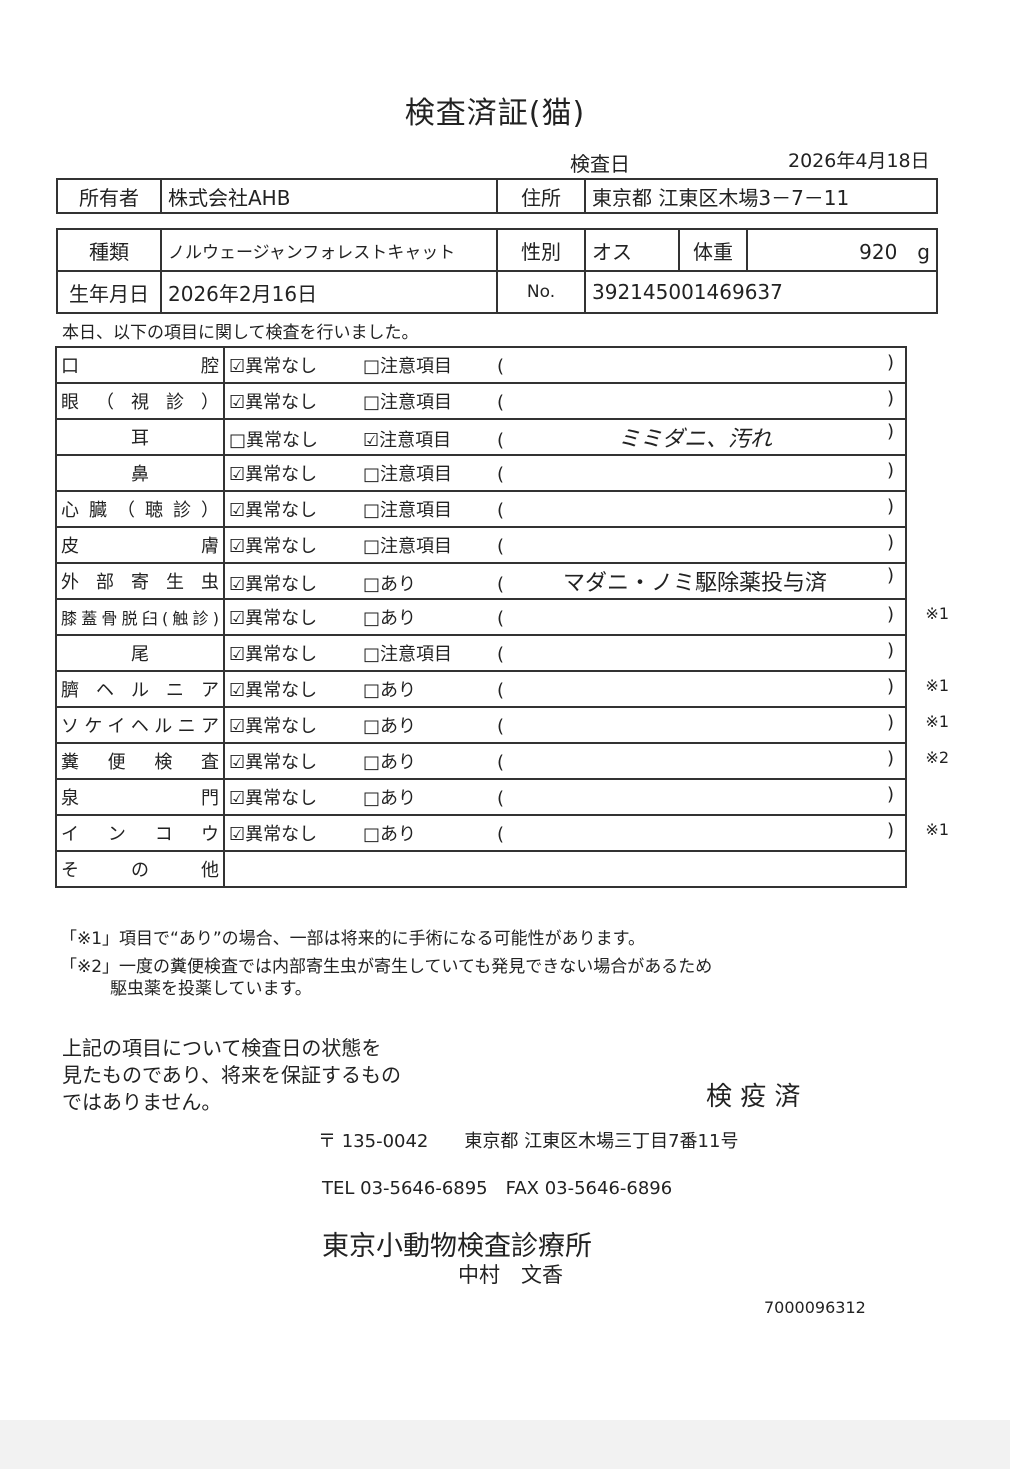  I want to click on item-label: 鼻, so click(140, 474).